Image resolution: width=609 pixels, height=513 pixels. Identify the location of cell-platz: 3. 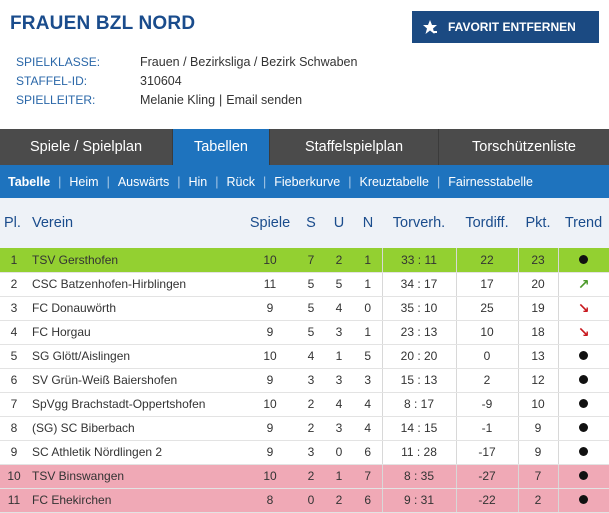
(14, 308).